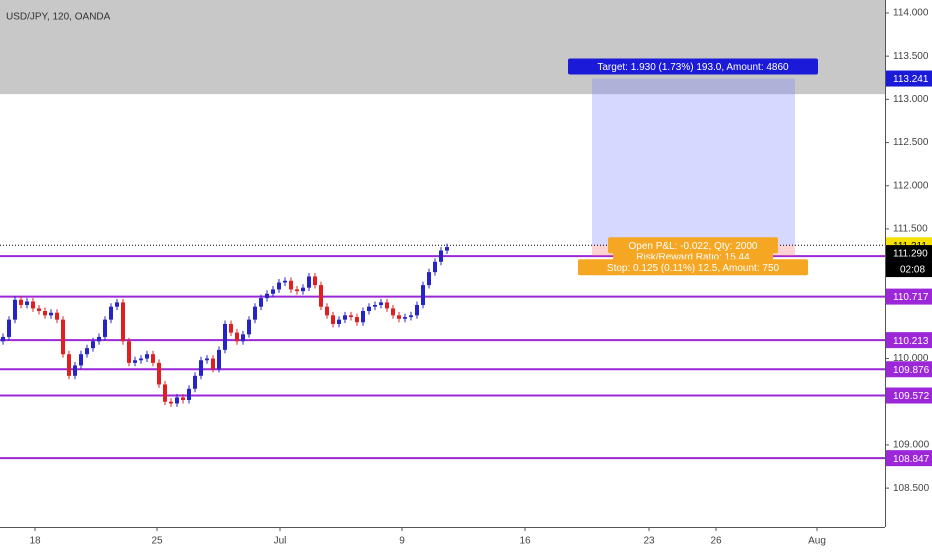 Image resolution: width=932 pixels, height=555 pixels. Describe the element at coordinates (912, 270) in the screenshot. I see `countdown: 02:08` at that location.